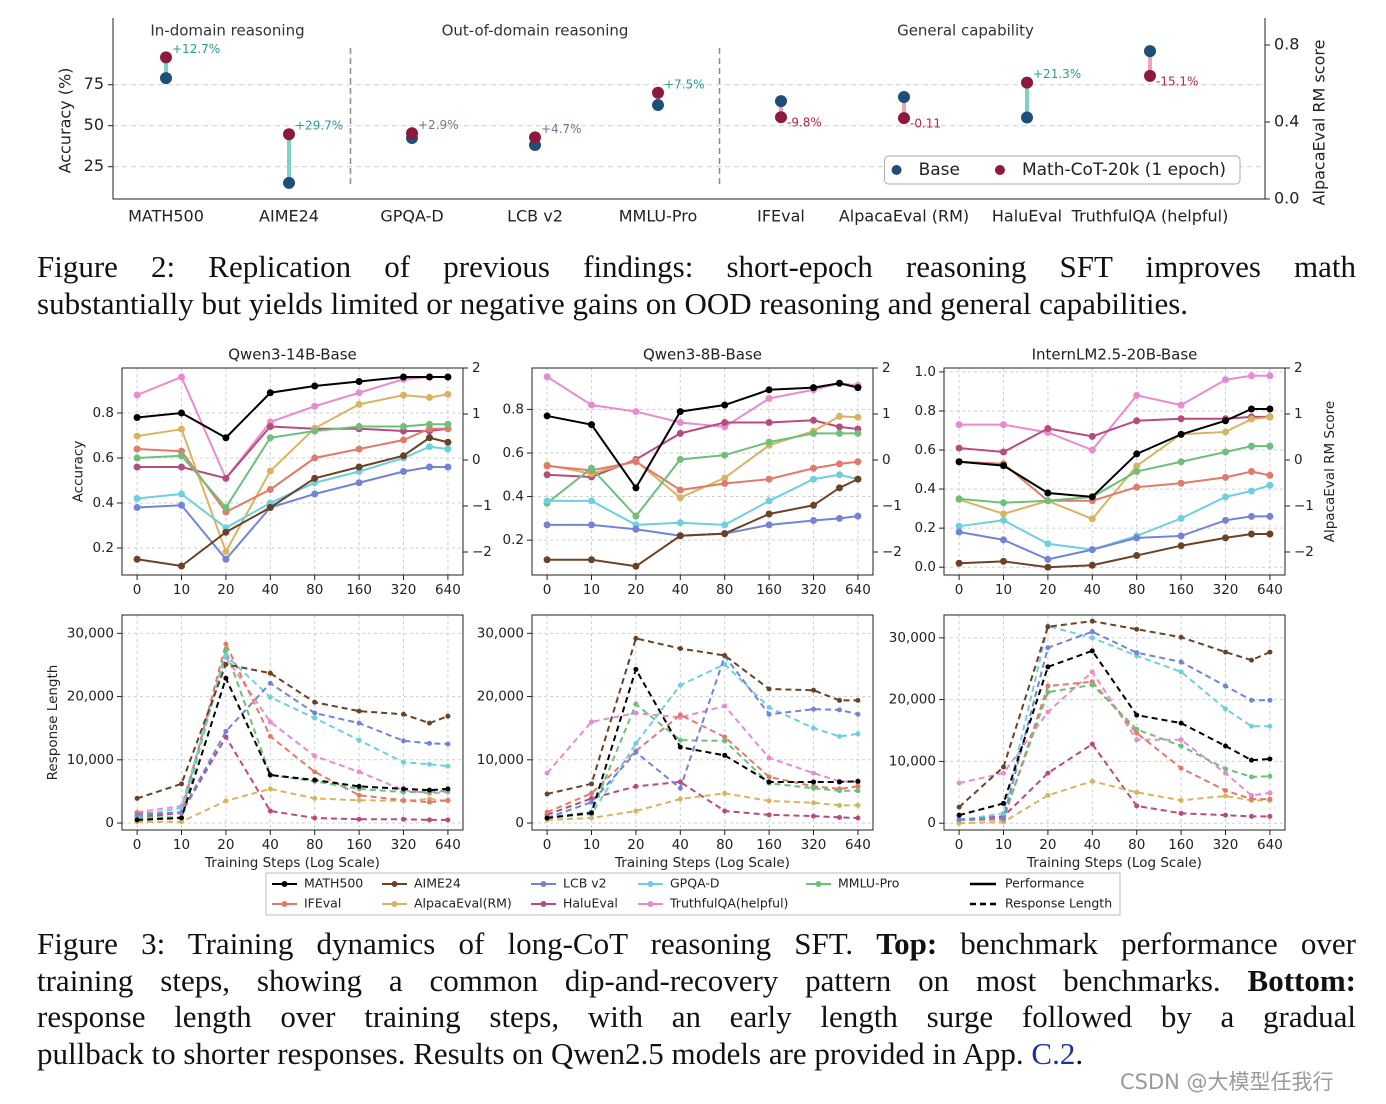  Describe the element at coordinates (411, 216) in the screenshot. I see `x-tick-label: GPQA-D` at that location.